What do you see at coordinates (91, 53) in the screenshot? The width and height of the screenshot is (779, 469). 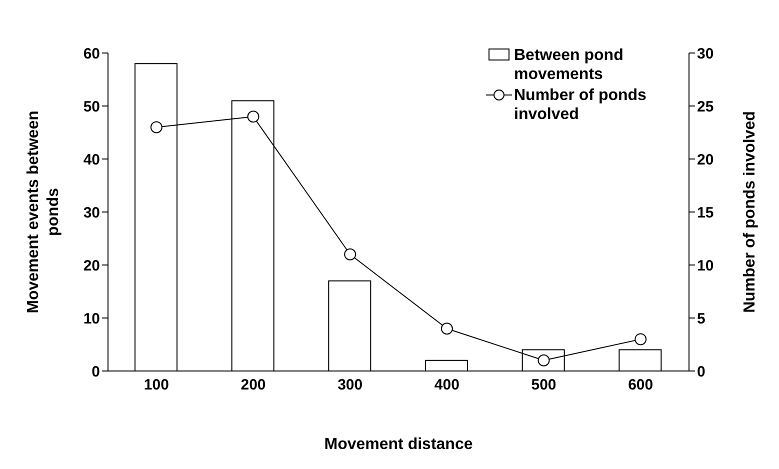 I see `y-tick-label: 60` at bounding box center [91, 53].